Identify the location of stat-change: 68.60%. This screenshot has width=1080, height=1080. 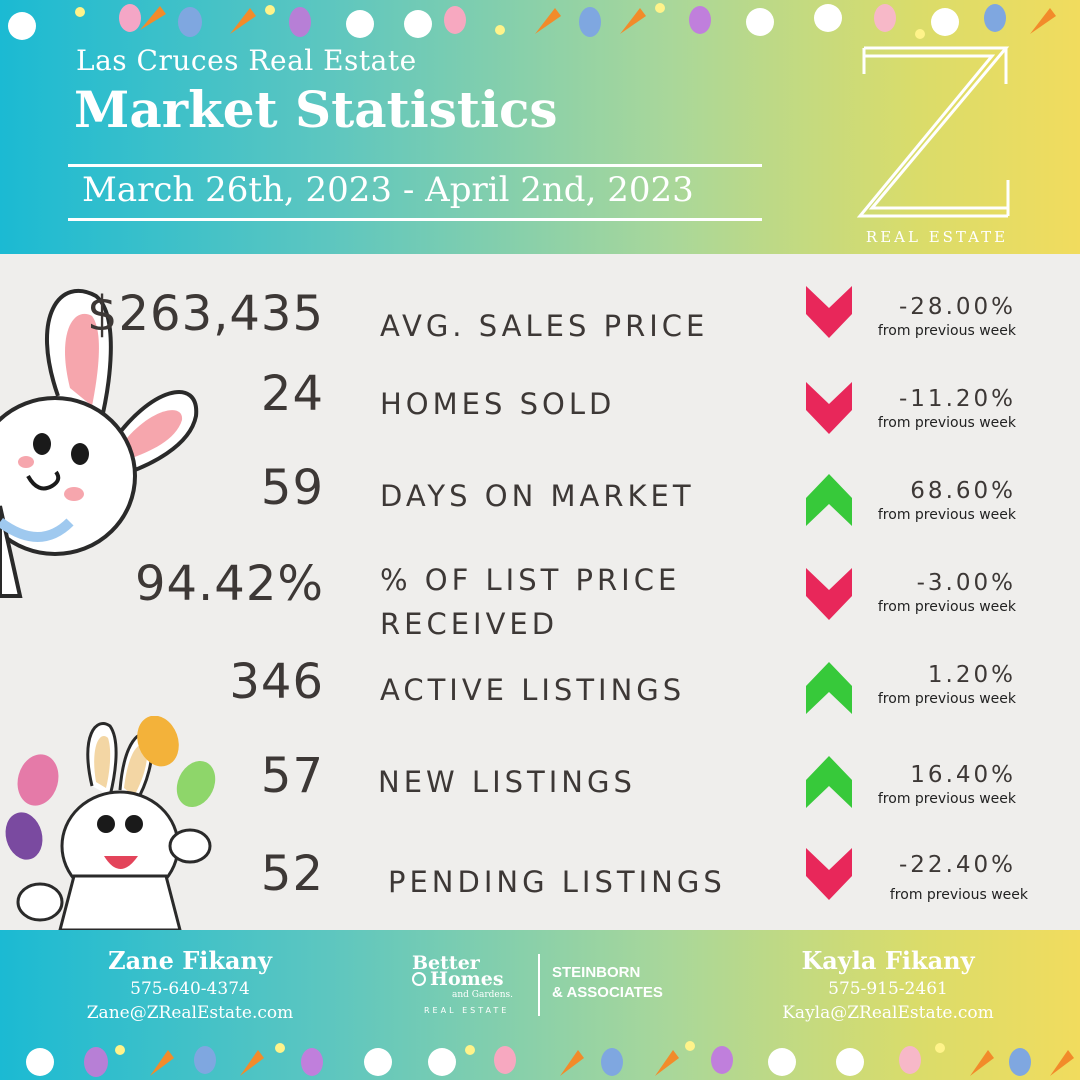
(963, 491).